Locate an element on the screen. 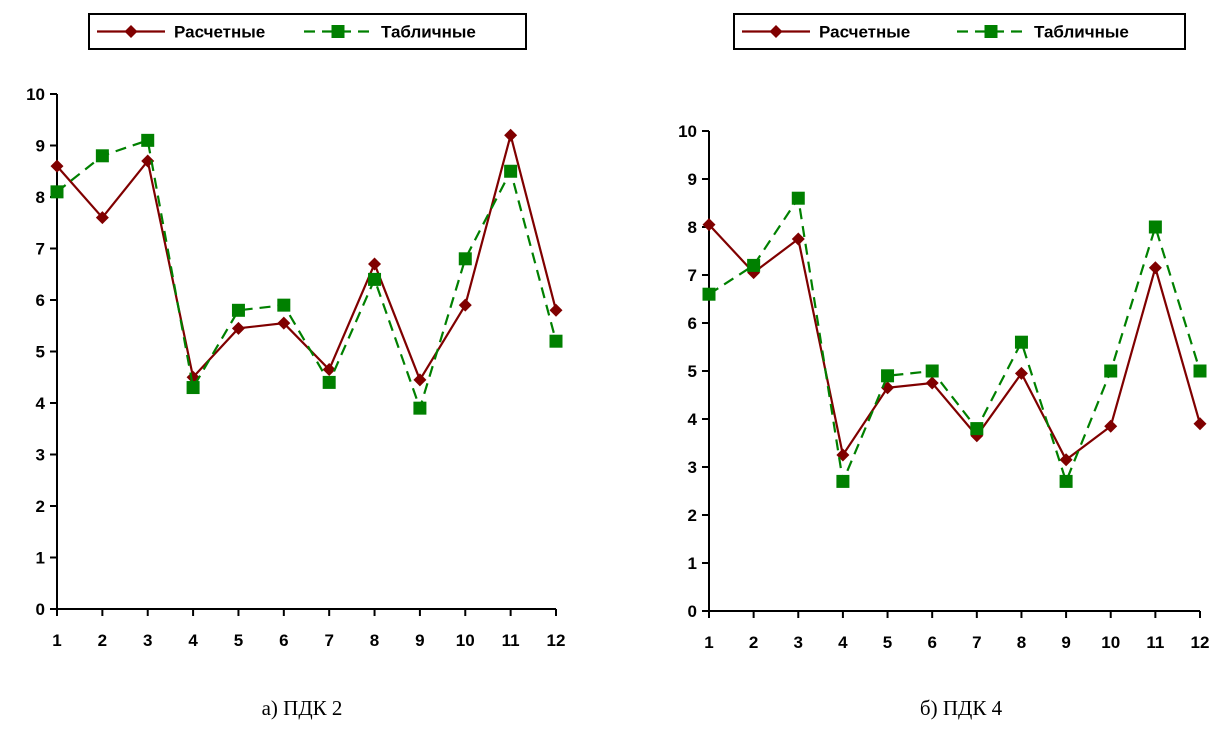 This screenshot has width=1220, height=735. x-tick-label: 3 is located at coordinates (147, 640).